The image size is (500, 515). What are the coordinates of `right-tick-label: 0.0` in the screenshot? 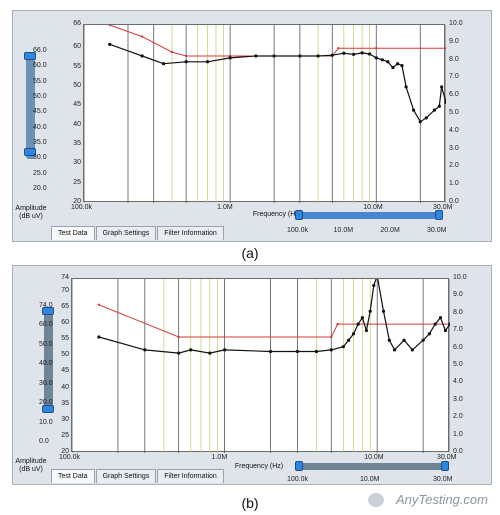 It's located at (454, 201).